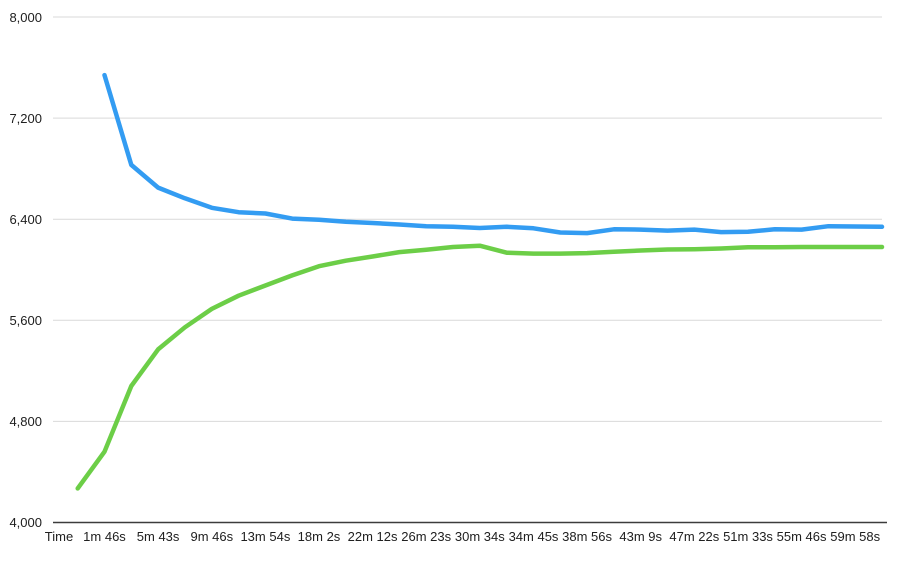 This screenshot has height=564, width=897. What do you see at coordinates (319, 536) in the screenshot?
I see `x-tick-label: 18m 2s` at bounding box center [319, 536].